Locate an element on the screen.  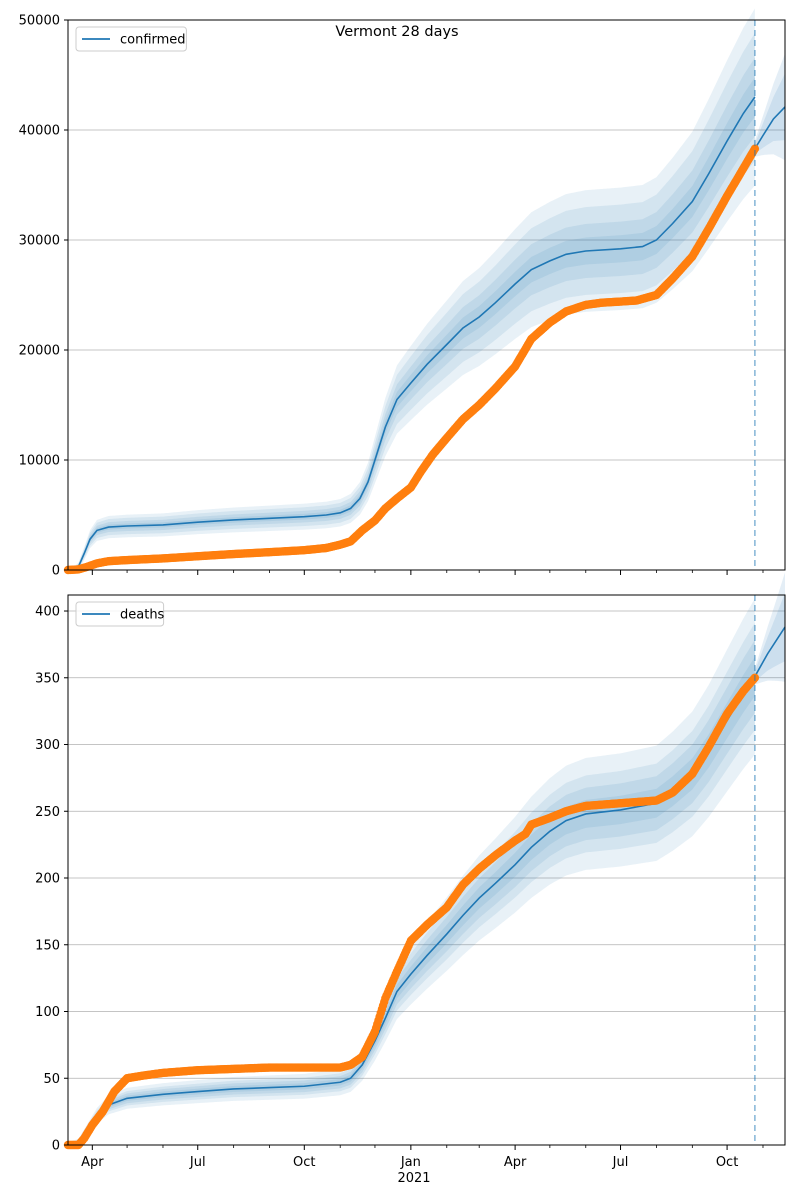
deaths-y-tick-label: 0 is located at coordinates (56, 1146).